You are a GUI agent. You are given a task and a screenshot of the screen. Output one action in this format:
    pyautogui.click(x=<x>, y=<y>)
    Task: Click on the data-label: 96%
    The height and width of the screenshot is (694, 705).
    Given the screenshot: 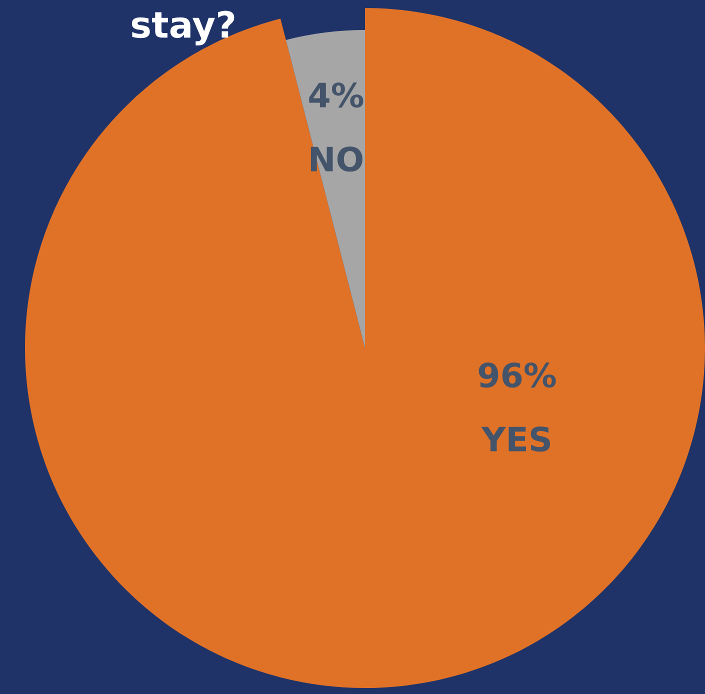 What is the action you would take?
    pyautogui.click(x=517, y=375)
    